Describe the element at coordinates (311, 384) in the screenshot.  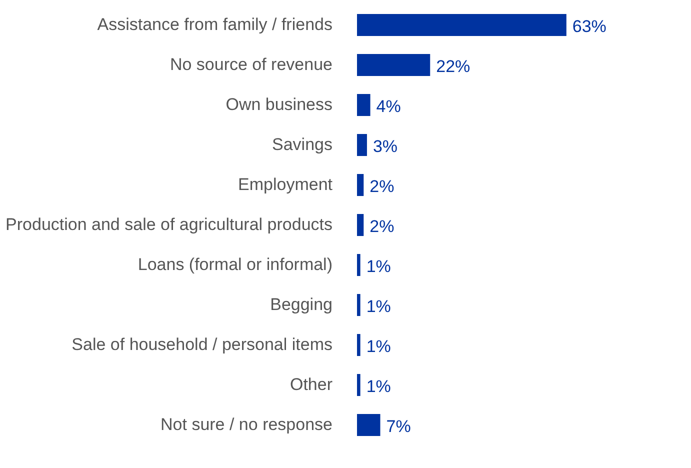
I see `y-tick-label: Other` at that location.